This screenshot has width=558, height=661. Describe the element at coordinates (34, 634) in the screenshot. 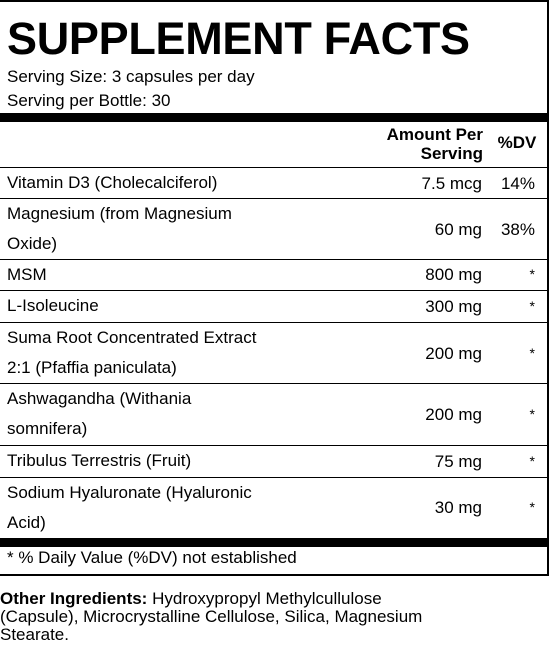

I see `other-ingredients-line3: Stearate.` at that location.